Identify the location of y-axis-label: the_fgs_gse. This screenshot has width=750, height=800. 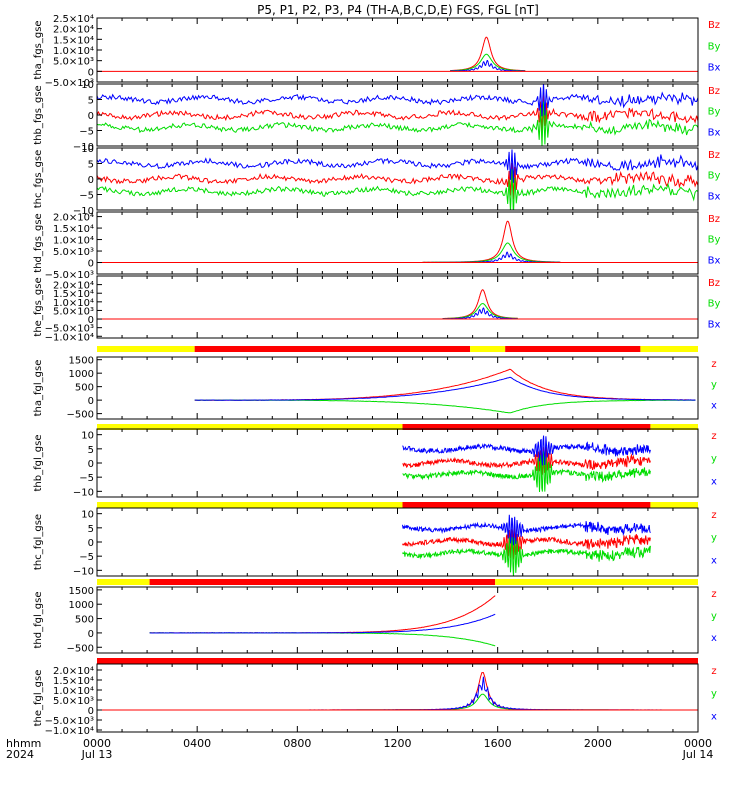
(38, 306).